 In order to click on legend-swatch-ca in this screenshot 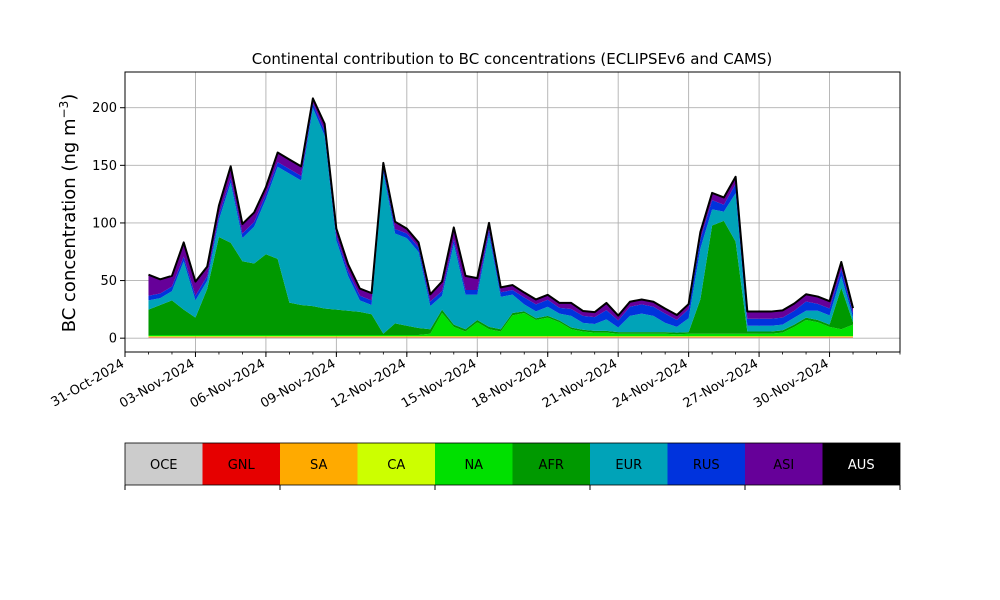, I will do `click(396, 464)`.